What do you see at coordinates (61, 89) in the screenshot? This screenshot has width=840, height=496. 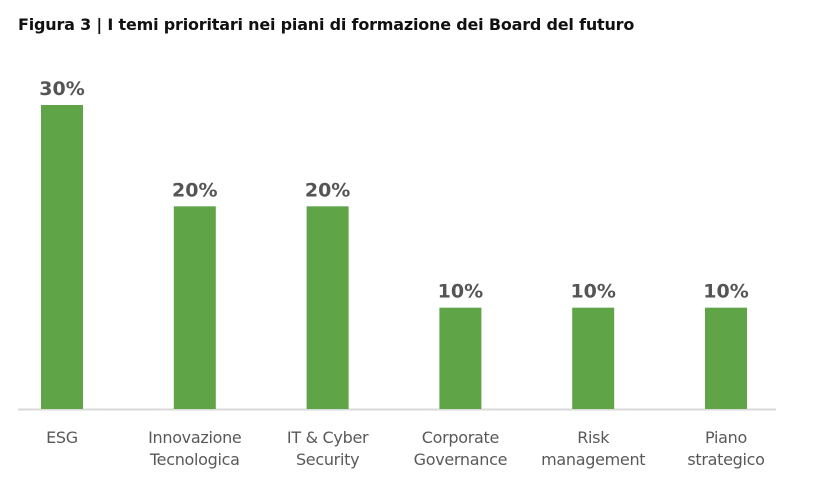 I see `data-label: 30%` at bounding box center [61, 89].